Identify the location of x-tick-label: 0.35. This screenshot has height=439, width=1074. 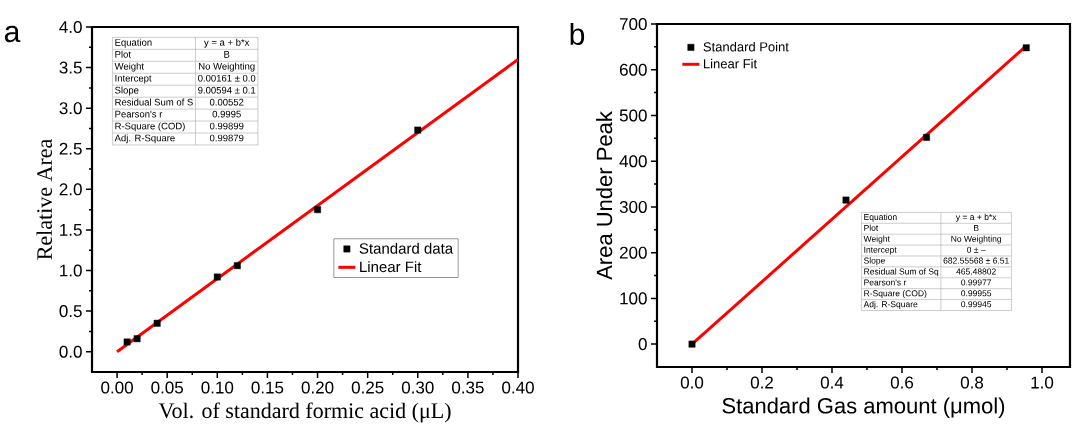
(468, 387).